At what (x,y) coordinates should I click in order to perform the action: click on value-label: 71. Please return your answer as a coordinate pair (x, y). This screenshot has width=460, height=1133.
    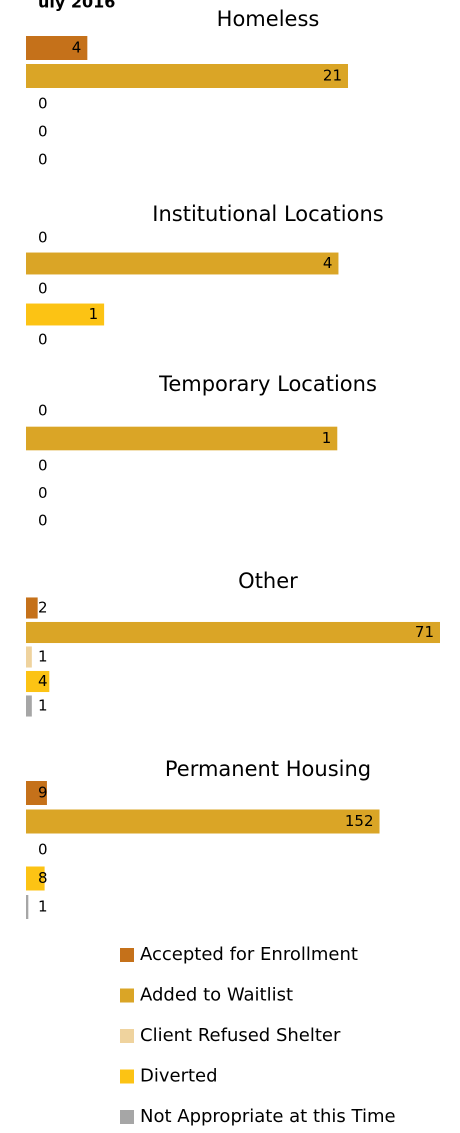
    Looking at the image, I should click on (424, 632).